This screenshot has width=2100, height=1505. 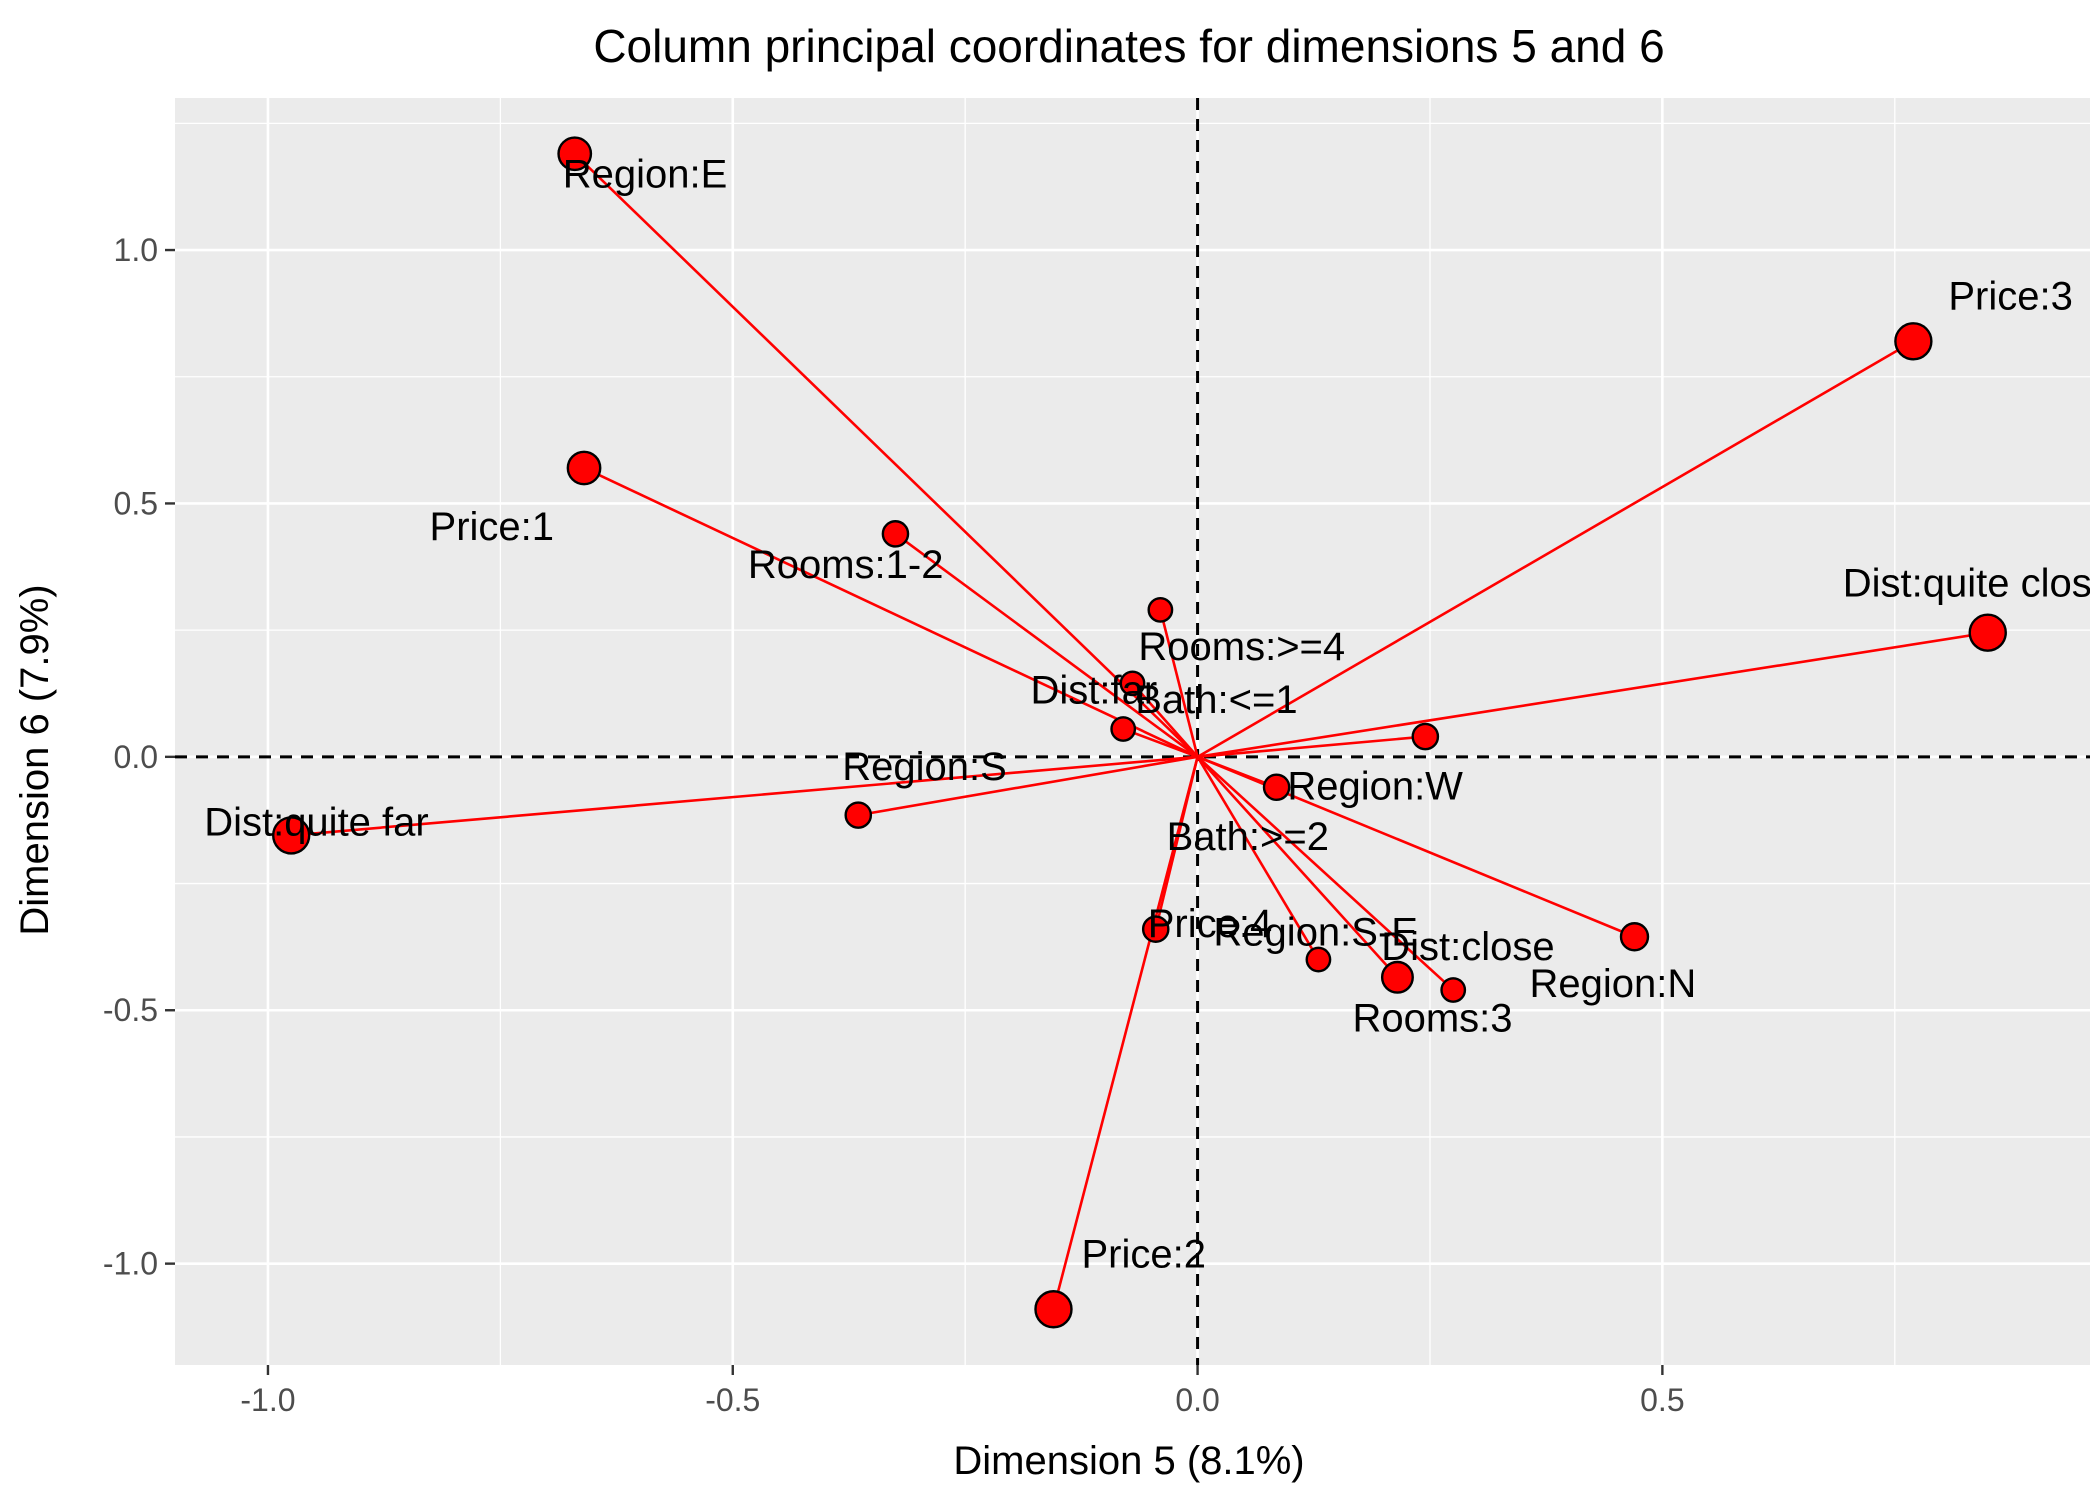 I want to click on x-tick-label: -1.0, so click(x=267, y=1400).